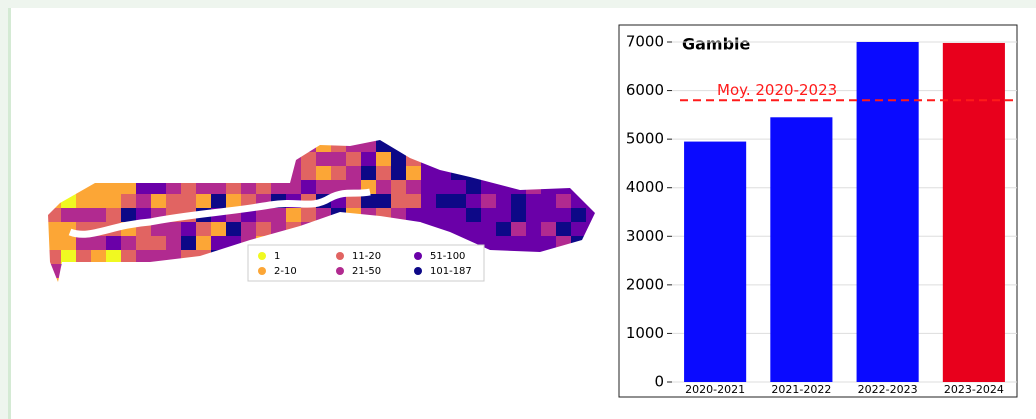 This screenshot has width=1036, height=419. Describe the element at coordinates (366, 271) in the screenshot. I see `legend-label: 21-50` at that location.